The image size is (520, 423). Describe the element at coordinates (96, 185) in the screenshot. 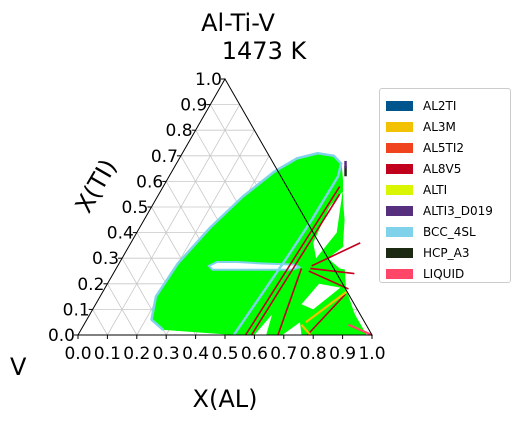

I see `y-axis-label: X(TI)` at that location.